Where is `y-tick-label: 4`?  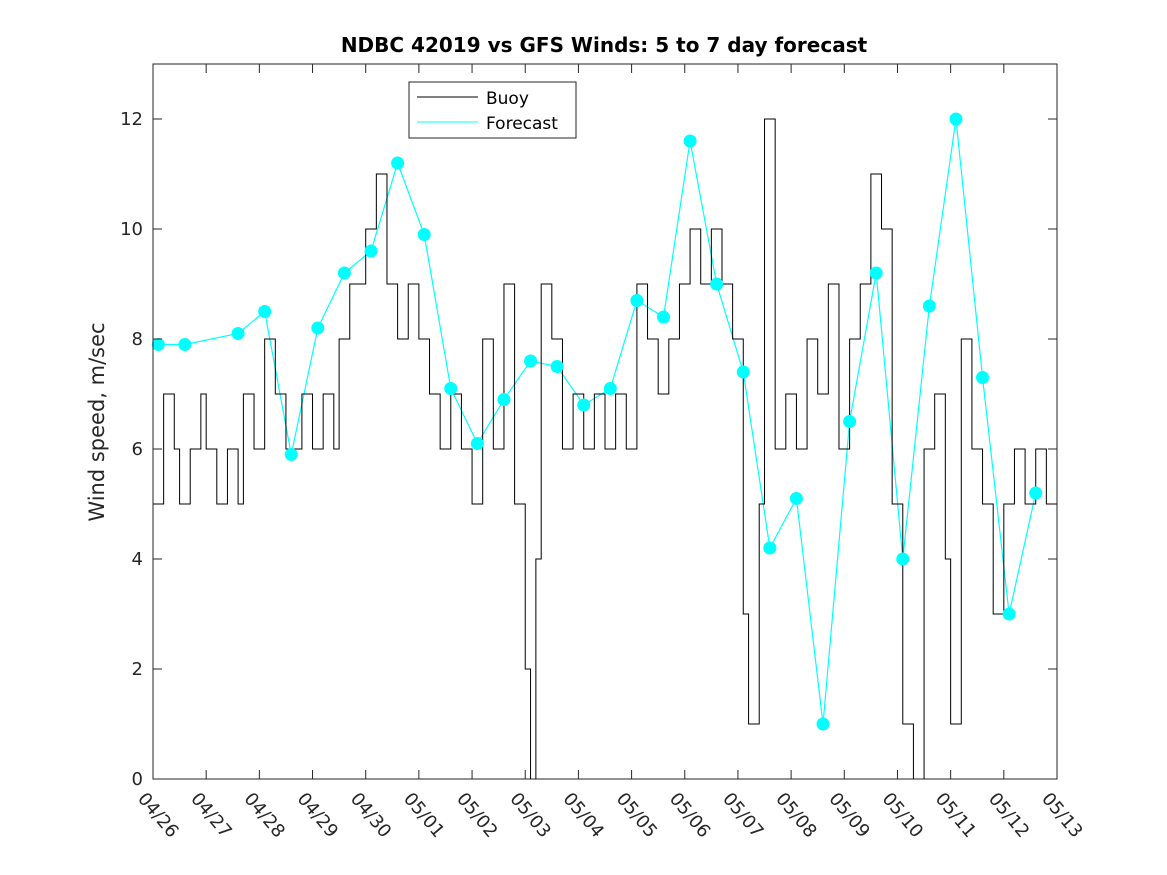 y-tick-label: 4 is located at coordinates (137, 559).